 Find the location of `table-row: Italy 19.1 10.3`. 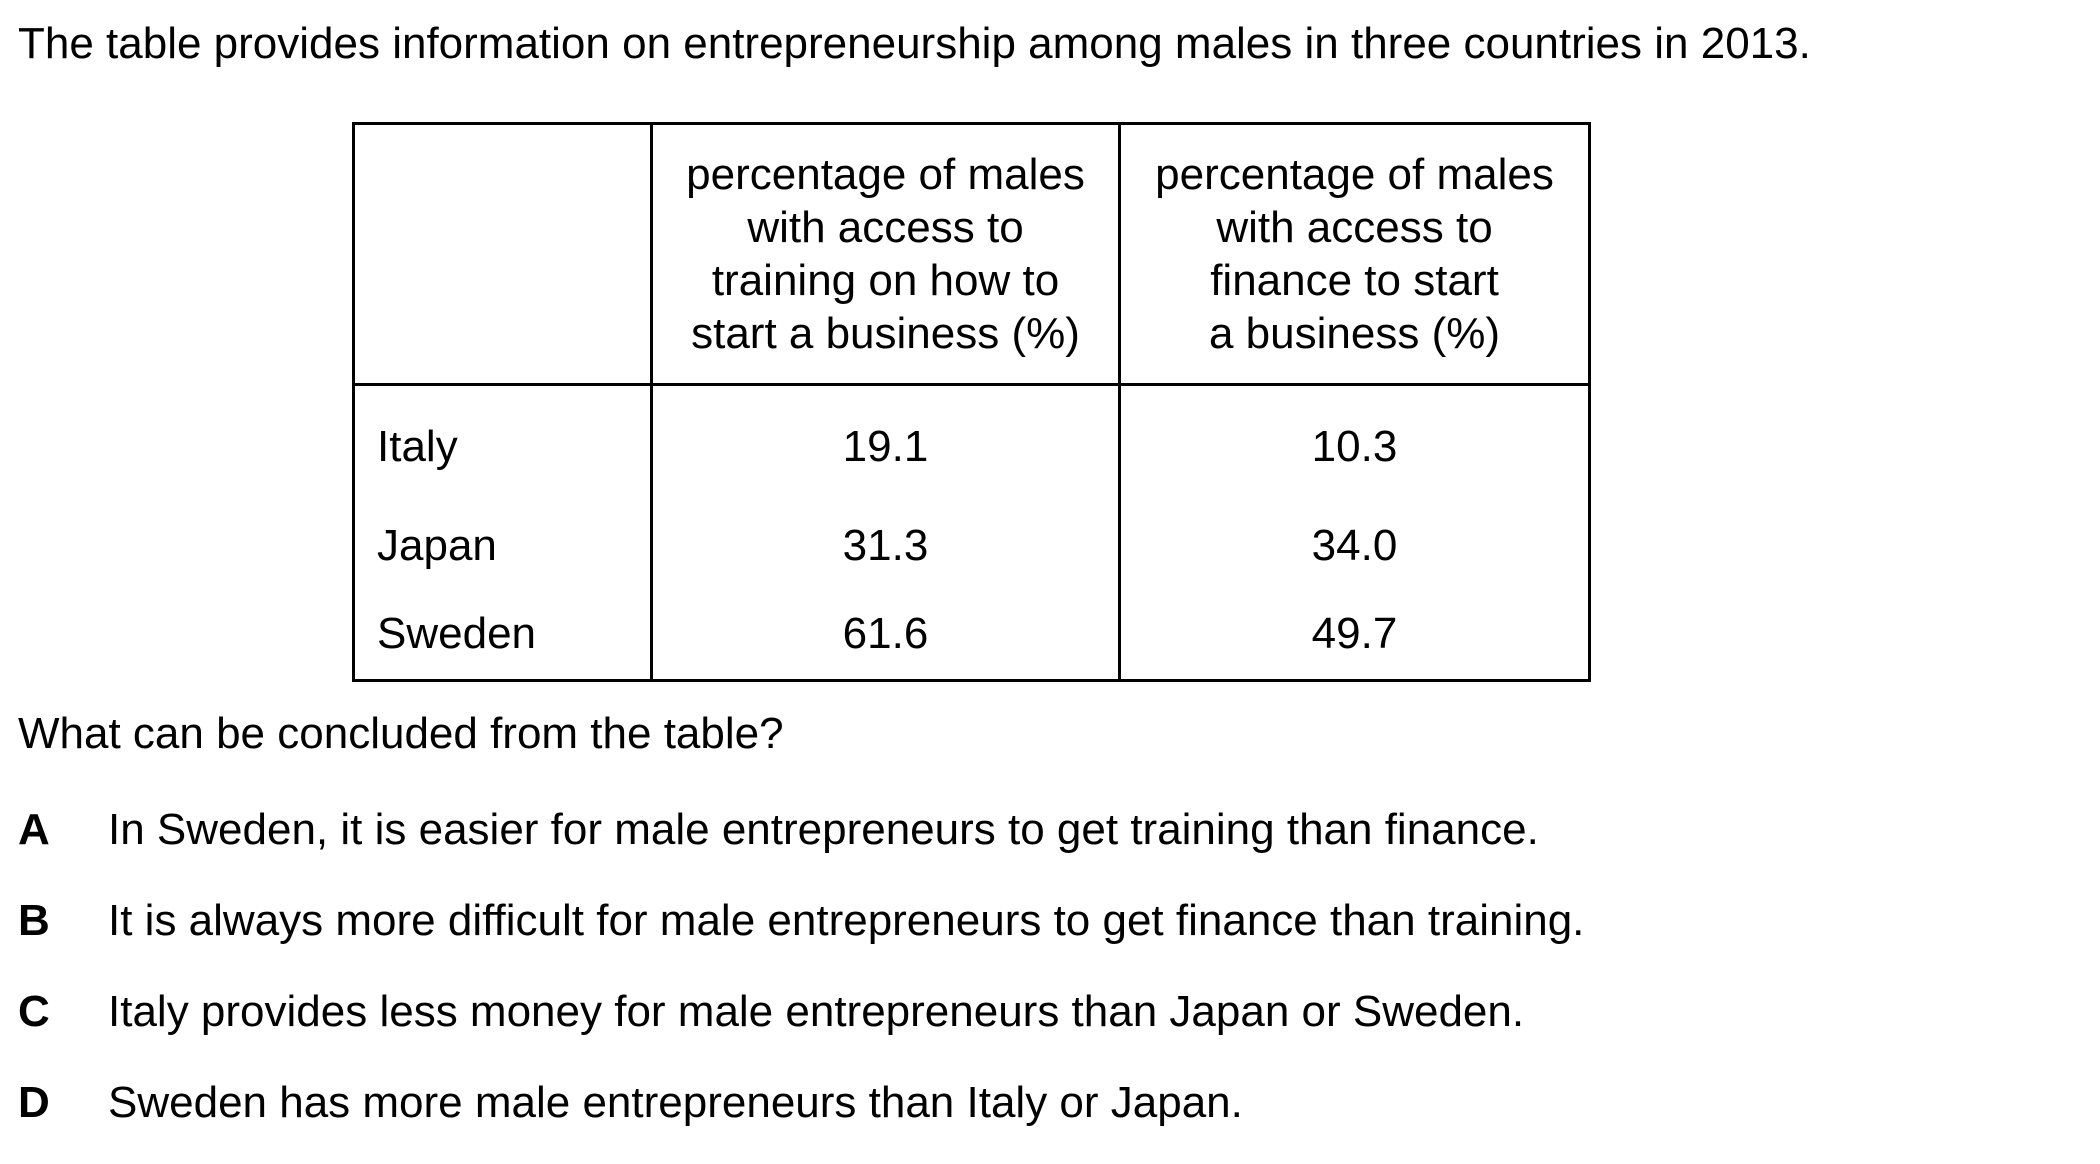

table-row: Italy 19.1 10.3 is located at coordinates (971, 443).